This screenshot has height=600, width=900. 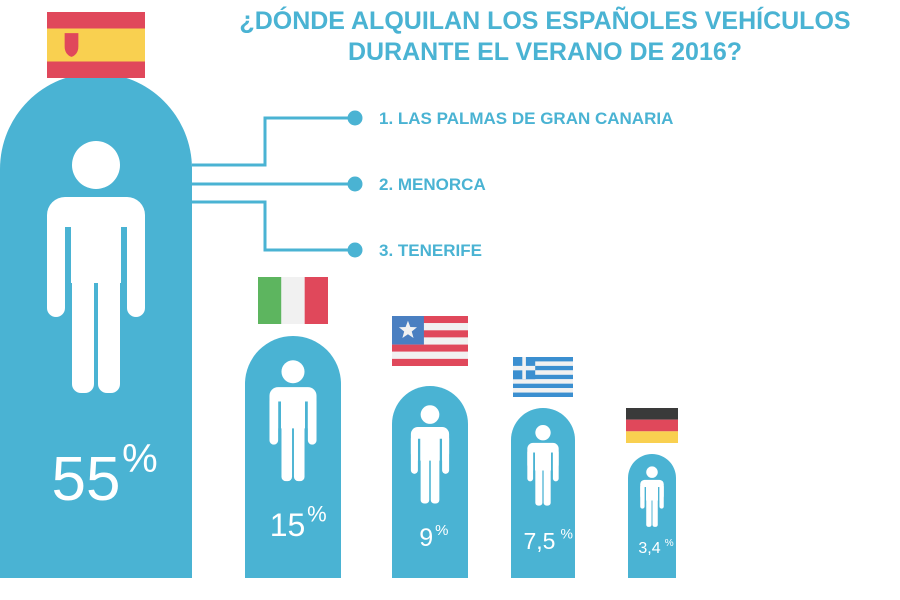 What do you see at coordinates (271, 184) in the screenshot?
I see `annotation-connectors` at bounding box center [271, 184].